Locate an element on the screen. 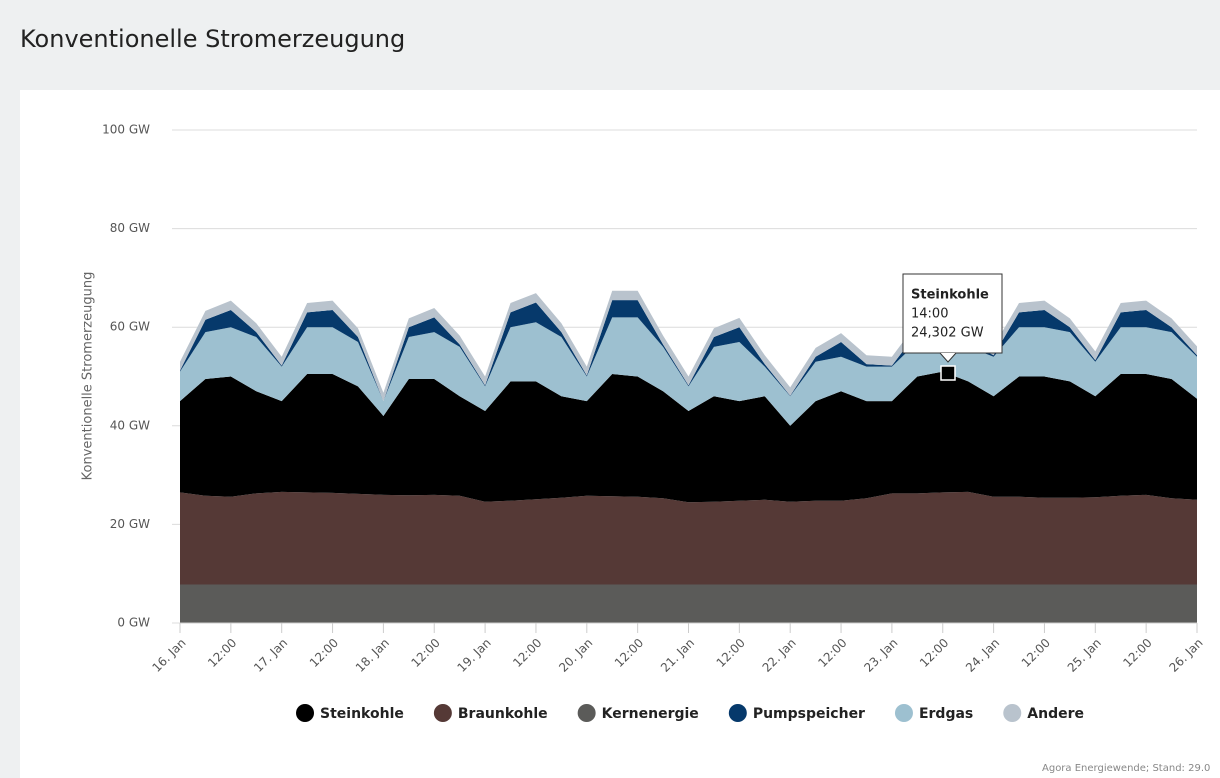 The image size is (1220, 778). tooltip-title: Steinkohle is located at coordinates (950, 295).